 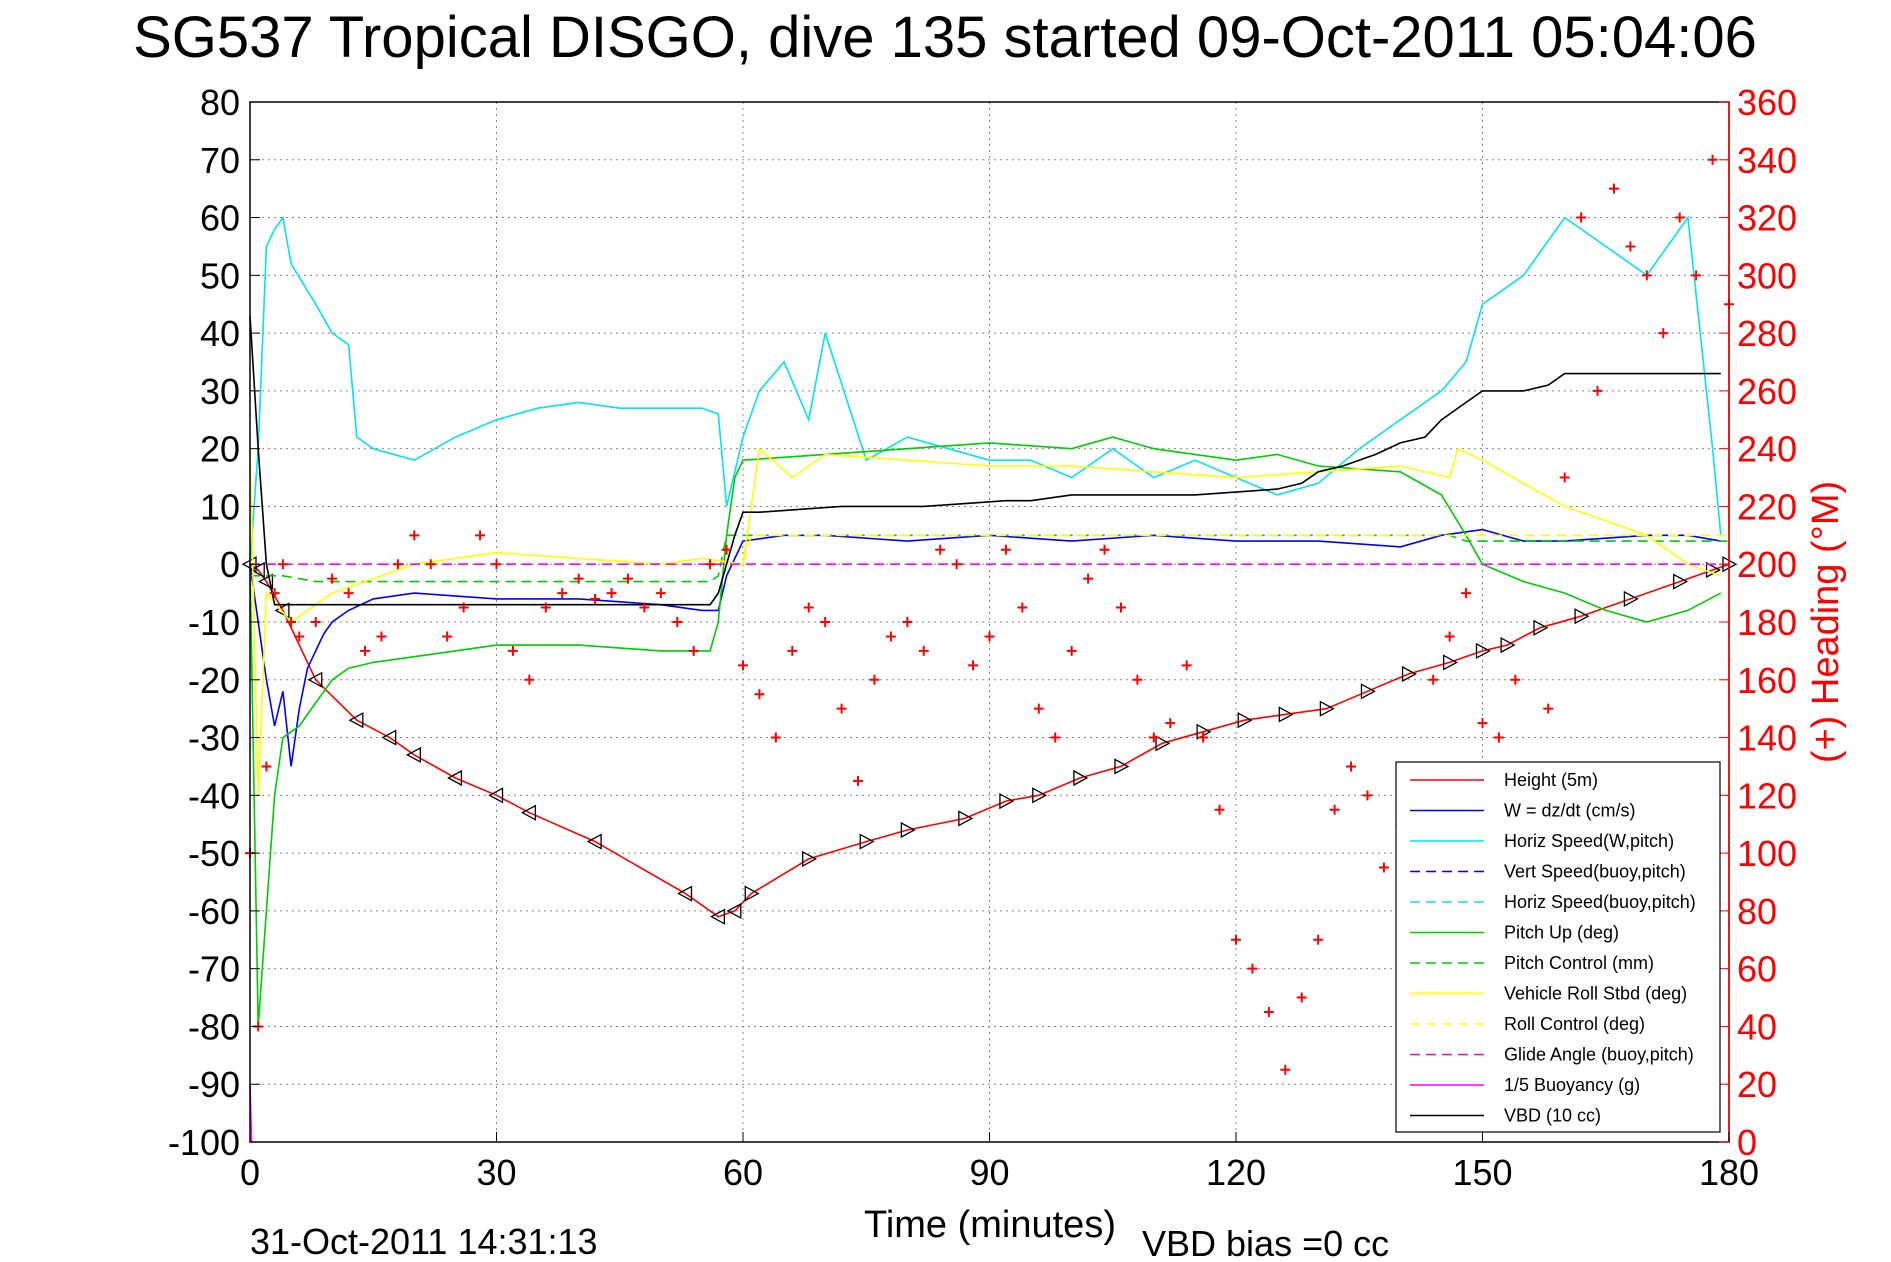 What do you see at coordinates (989, 1172) in the screenshot?
I see `x-tick-label: 90` at bounding box center [989, 1172].